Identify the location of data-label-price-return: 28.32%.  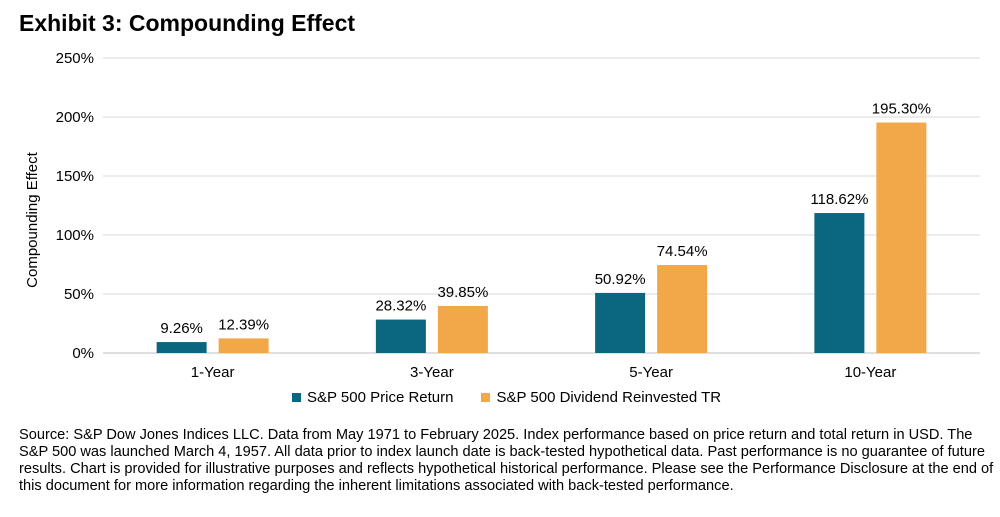
(400, 306).